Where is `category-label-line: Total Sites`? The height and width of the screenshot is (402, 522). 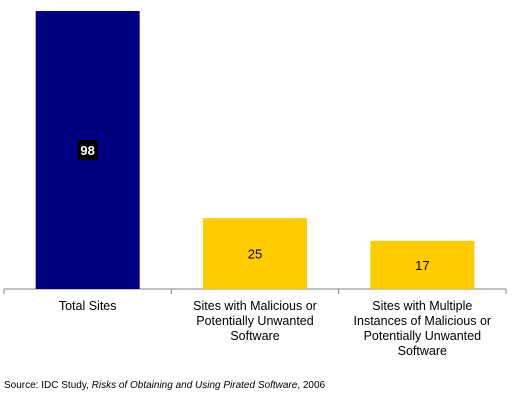
category-label-line: Total Sites is located at coordinates (87, 306).